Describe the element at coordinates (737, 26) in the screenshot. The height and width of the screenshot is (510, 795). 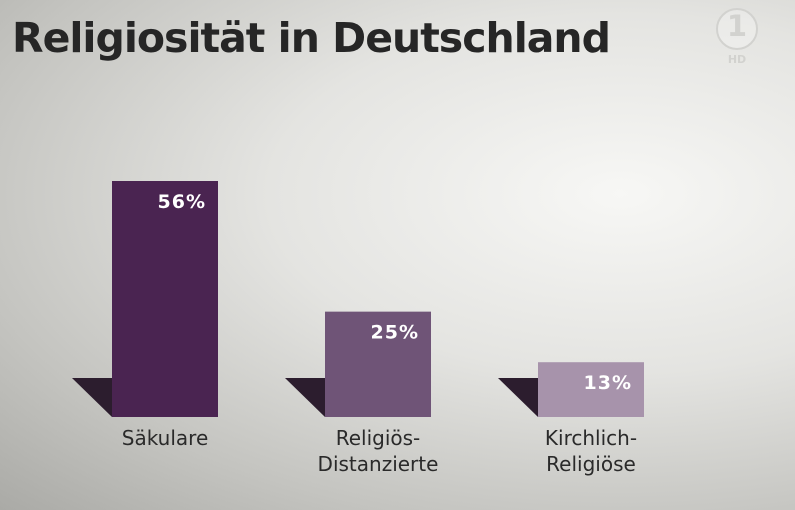
I see `logo-digit: 1` at that location.